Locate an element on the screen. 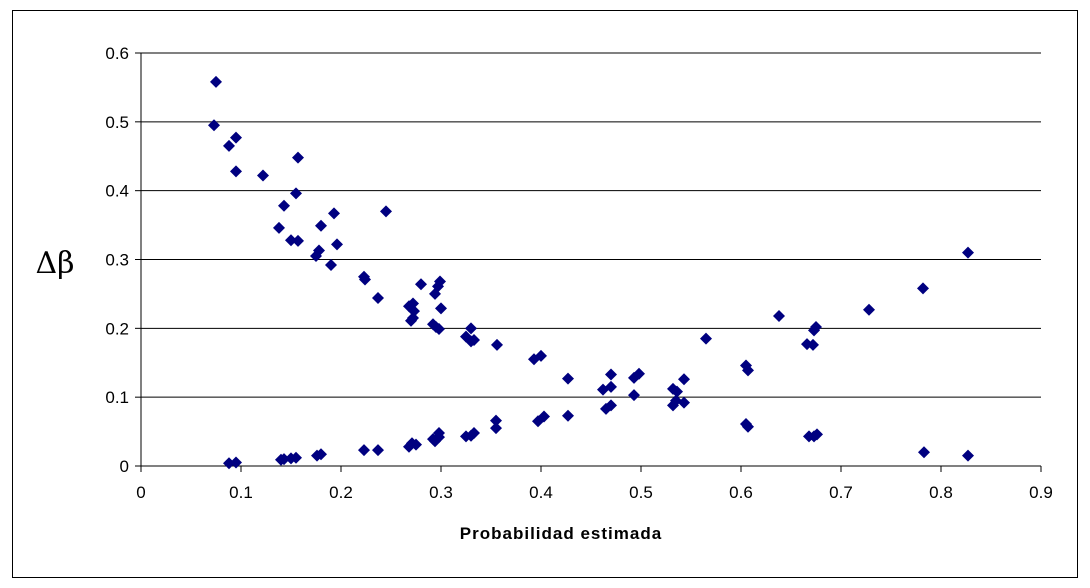 The image size is (1090, 588). y-tick-label: 0 is located at coordinates (124, 466).